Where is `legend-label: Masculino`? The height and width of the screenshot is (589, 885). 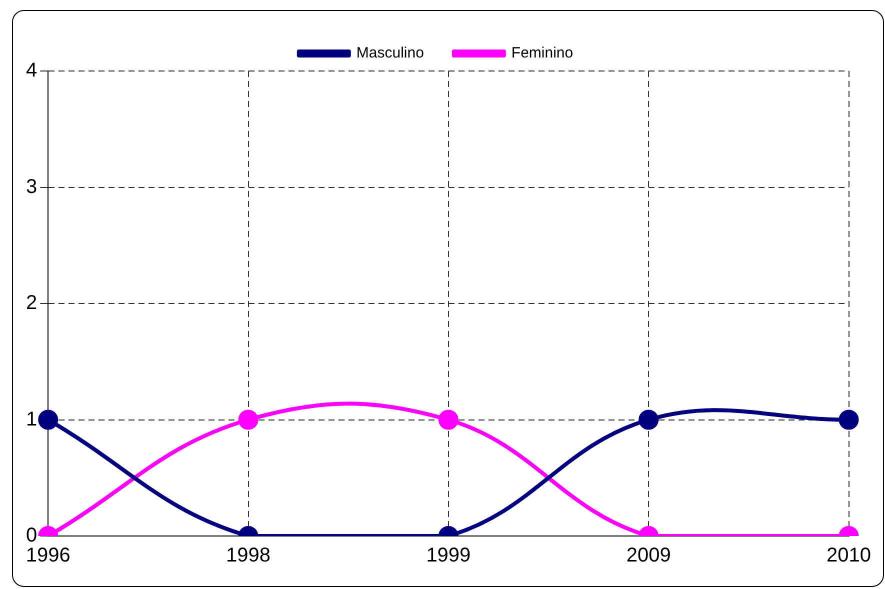 legend-label: Masculino is located at coordinates (390, 53).